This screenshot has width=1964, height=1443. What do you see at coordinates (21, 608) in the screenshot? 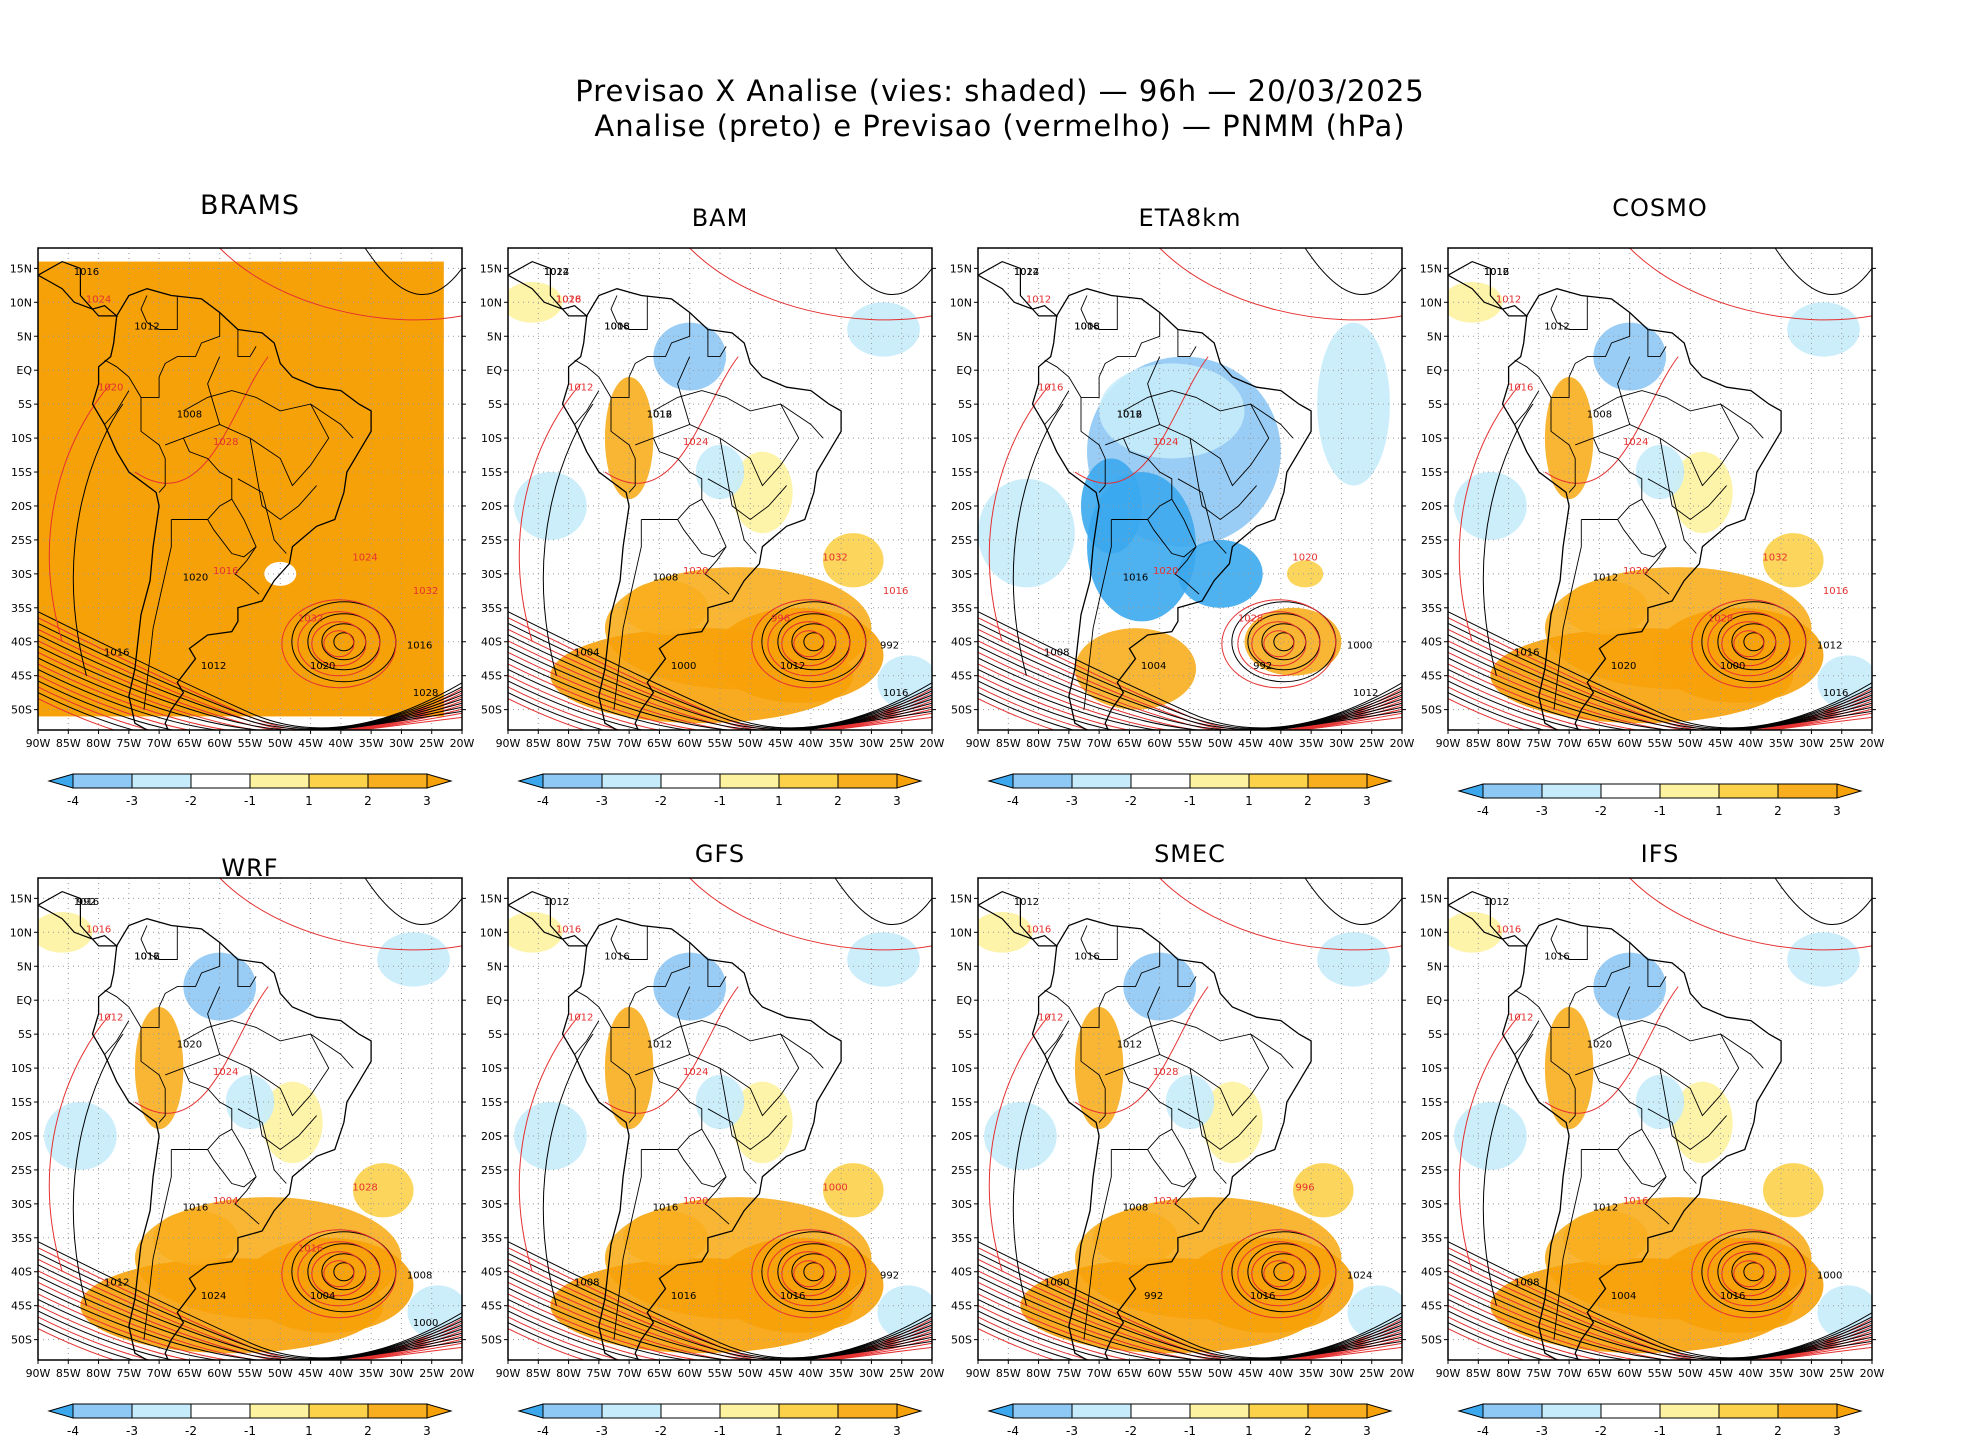
I see `lat-label: 35S` at bounding box center [21, 608].